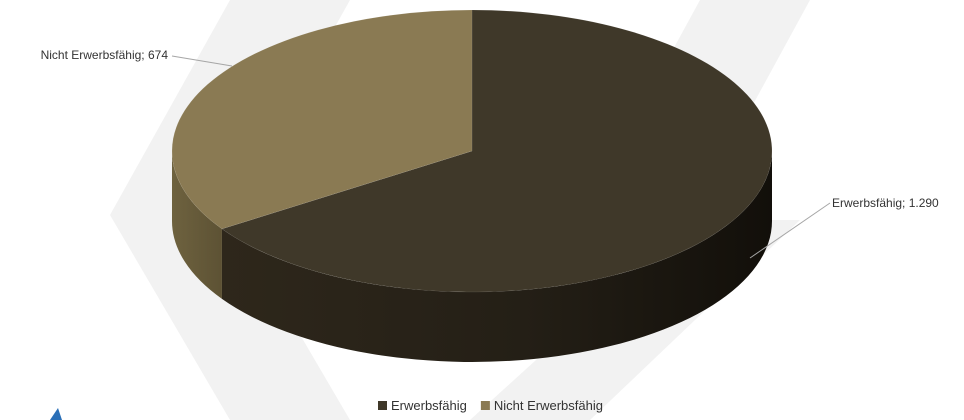 The width and height of the screenshot is (964, 420). Describe the element at coordinates (548, 405) in the screenshot. I see `legend-label-1: Nicht Erwerbsfähig` at that location.